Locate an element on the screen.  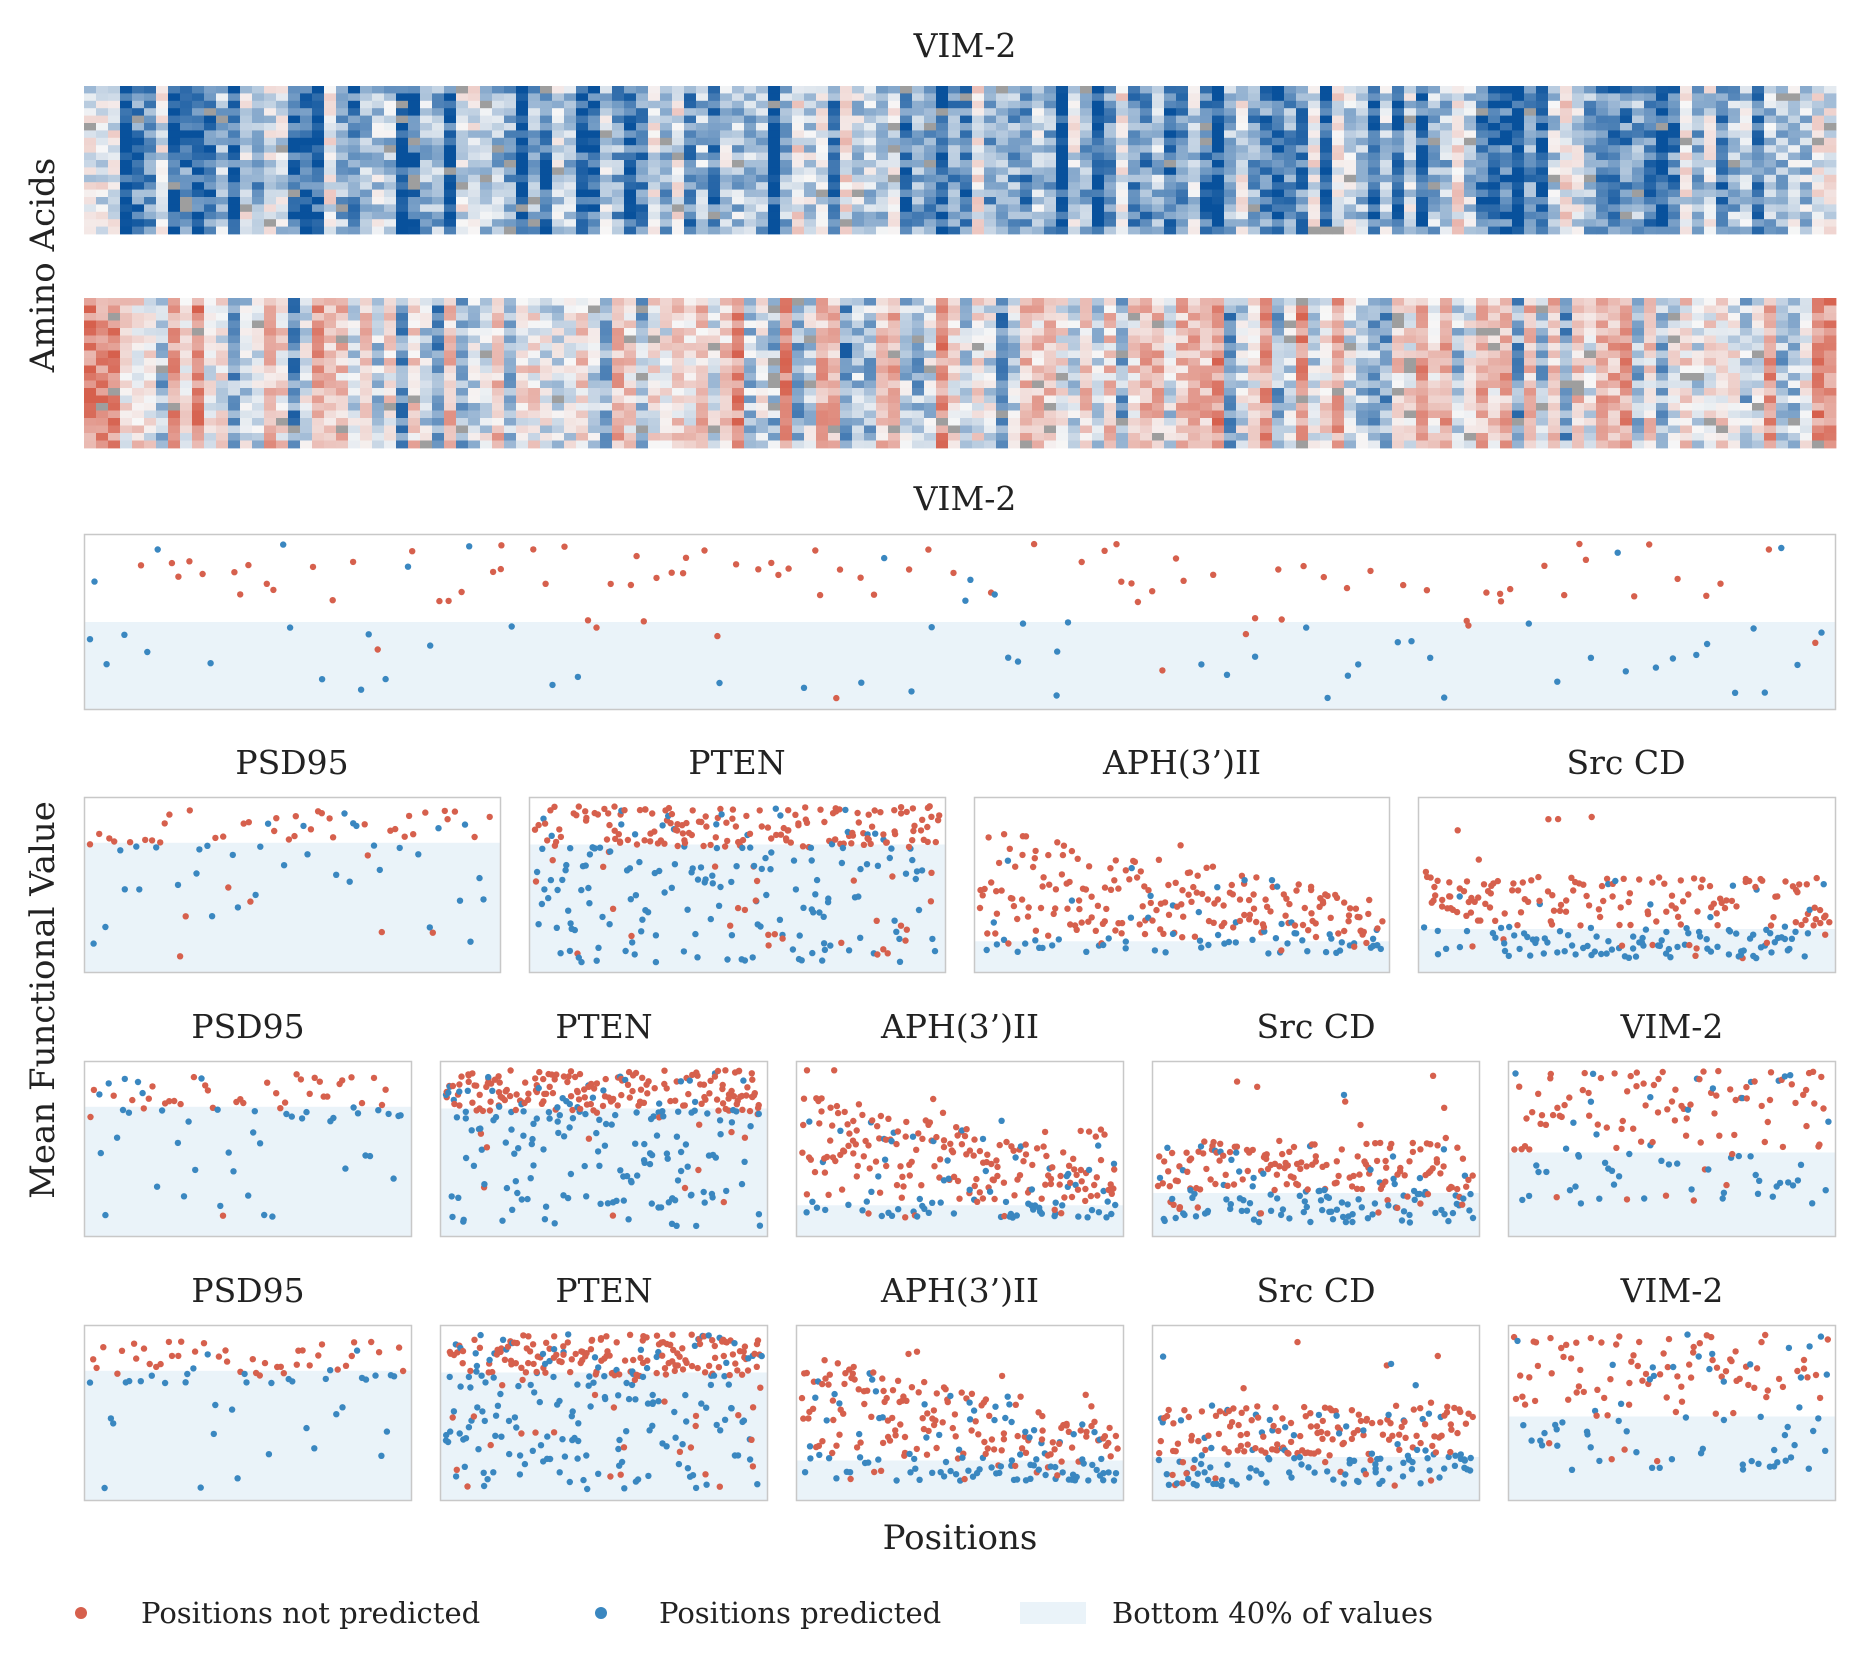
heatmap-title: VIM-2 is located at coordinates (965, 45).